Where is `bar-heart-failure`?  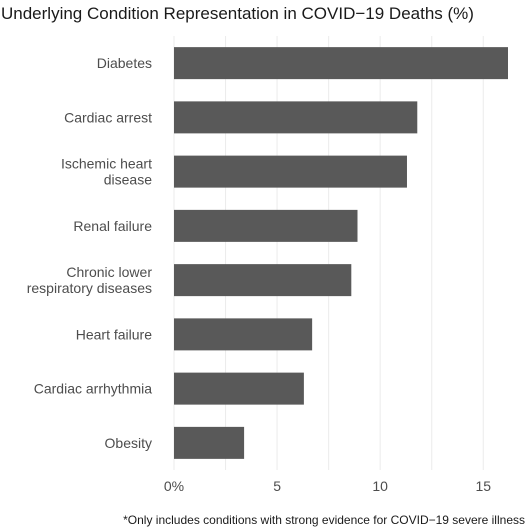
bar-heart-failure is located at coordinates (243, 334).